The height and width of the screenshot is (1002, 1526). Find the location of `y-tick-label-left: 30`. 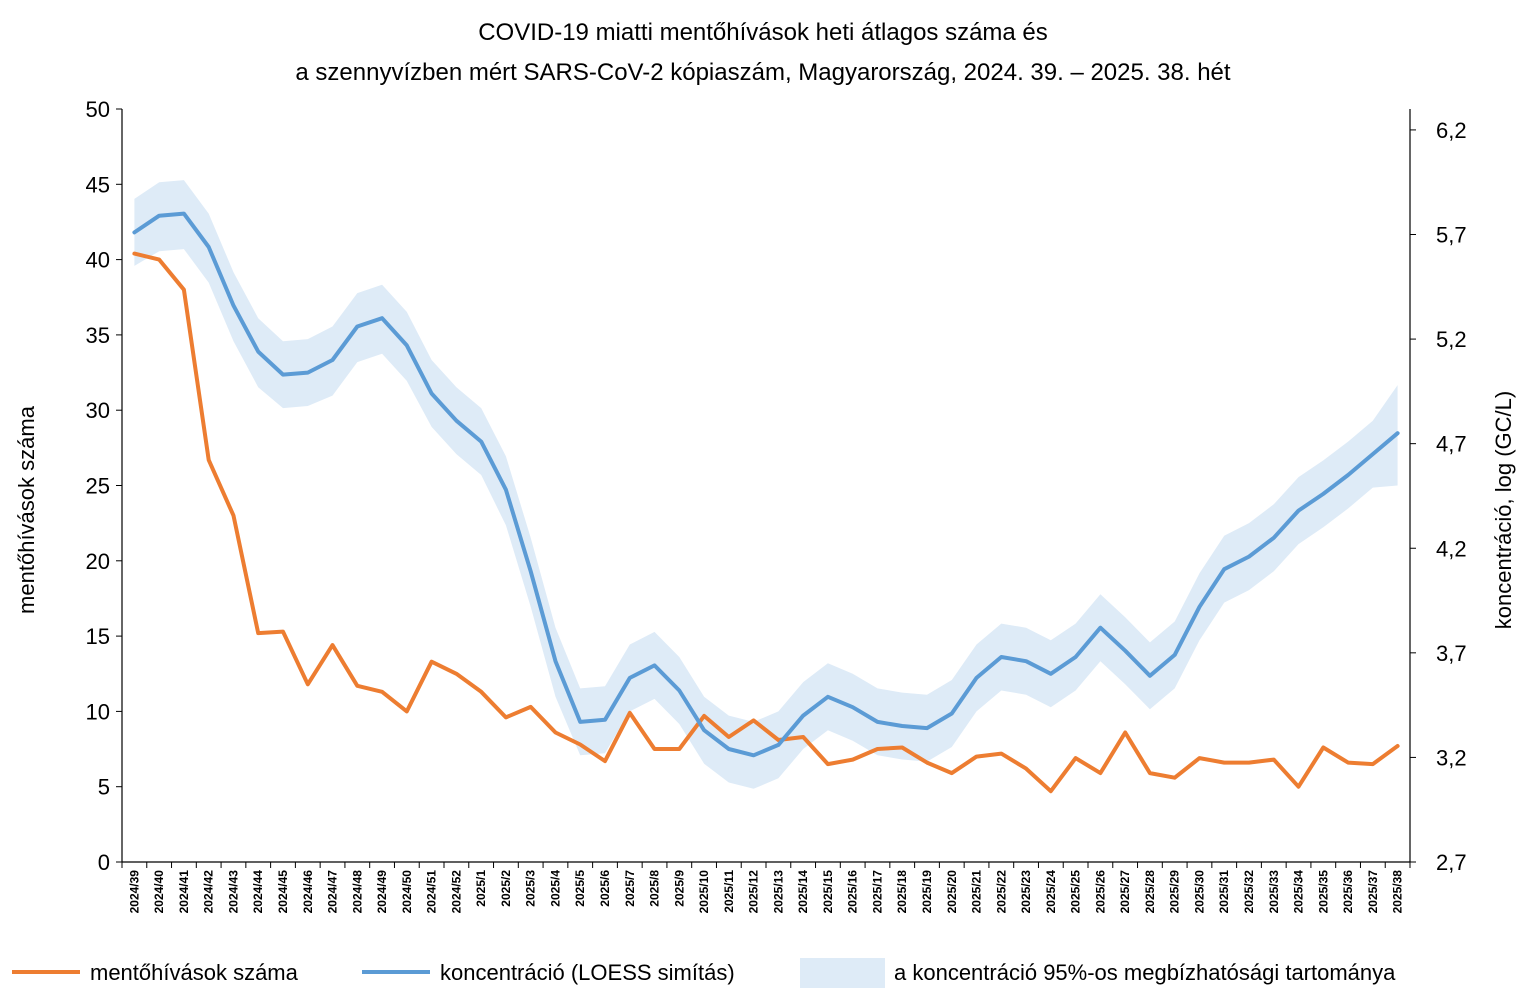

y-tick-label-left: 30 is located at coordinates (98, 410).